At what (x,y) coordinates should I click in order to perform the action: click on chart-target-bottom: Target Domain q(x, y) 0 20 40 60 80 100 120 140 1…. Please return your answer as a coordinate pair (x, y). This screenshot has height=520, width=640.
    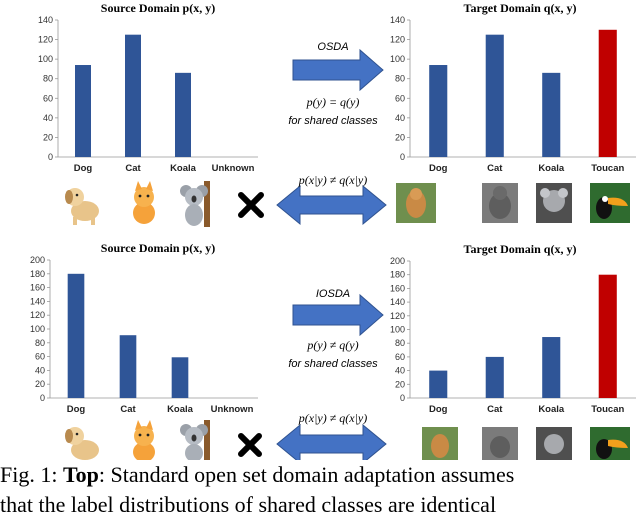
    Looking at the image, I should click on (513, 328).